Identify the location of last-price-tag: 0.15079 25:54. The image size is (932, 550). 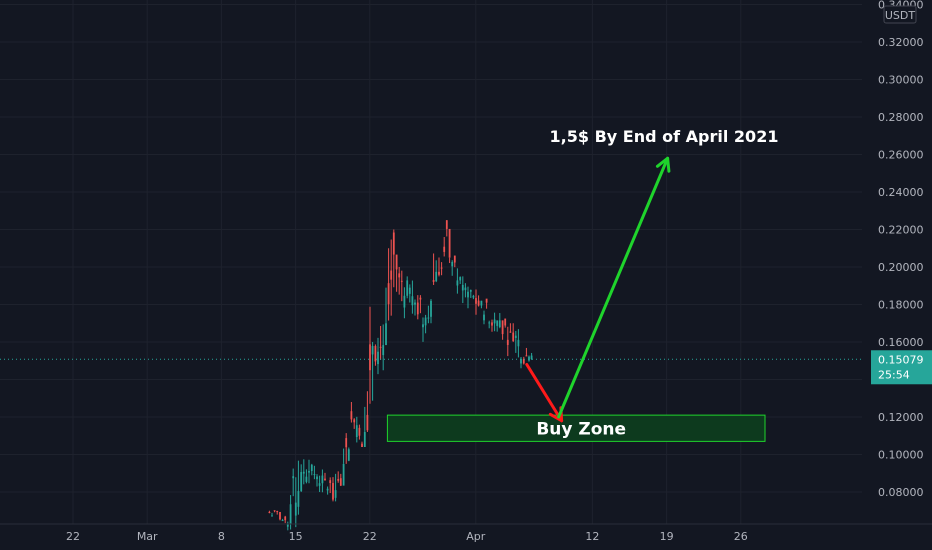
(901, 367).